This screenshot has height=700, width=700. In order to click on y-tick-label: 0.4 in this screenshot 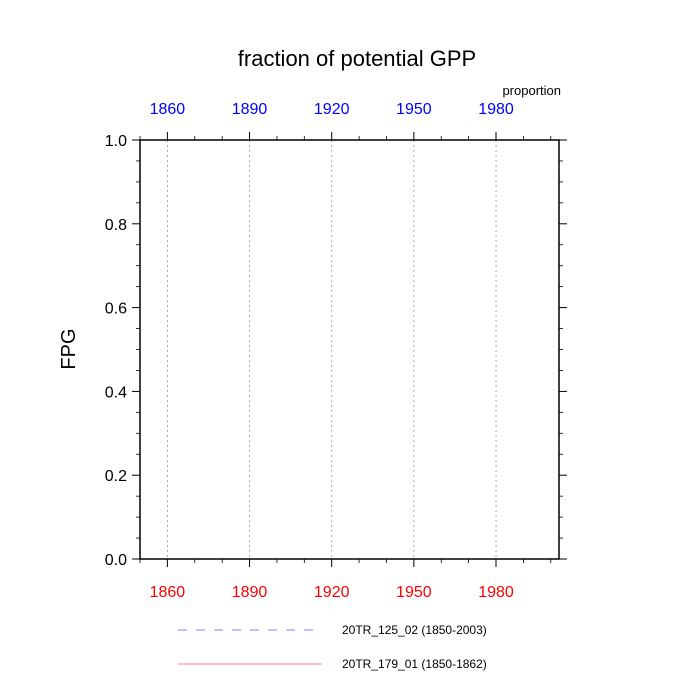, I will do `click(116, 392)`.